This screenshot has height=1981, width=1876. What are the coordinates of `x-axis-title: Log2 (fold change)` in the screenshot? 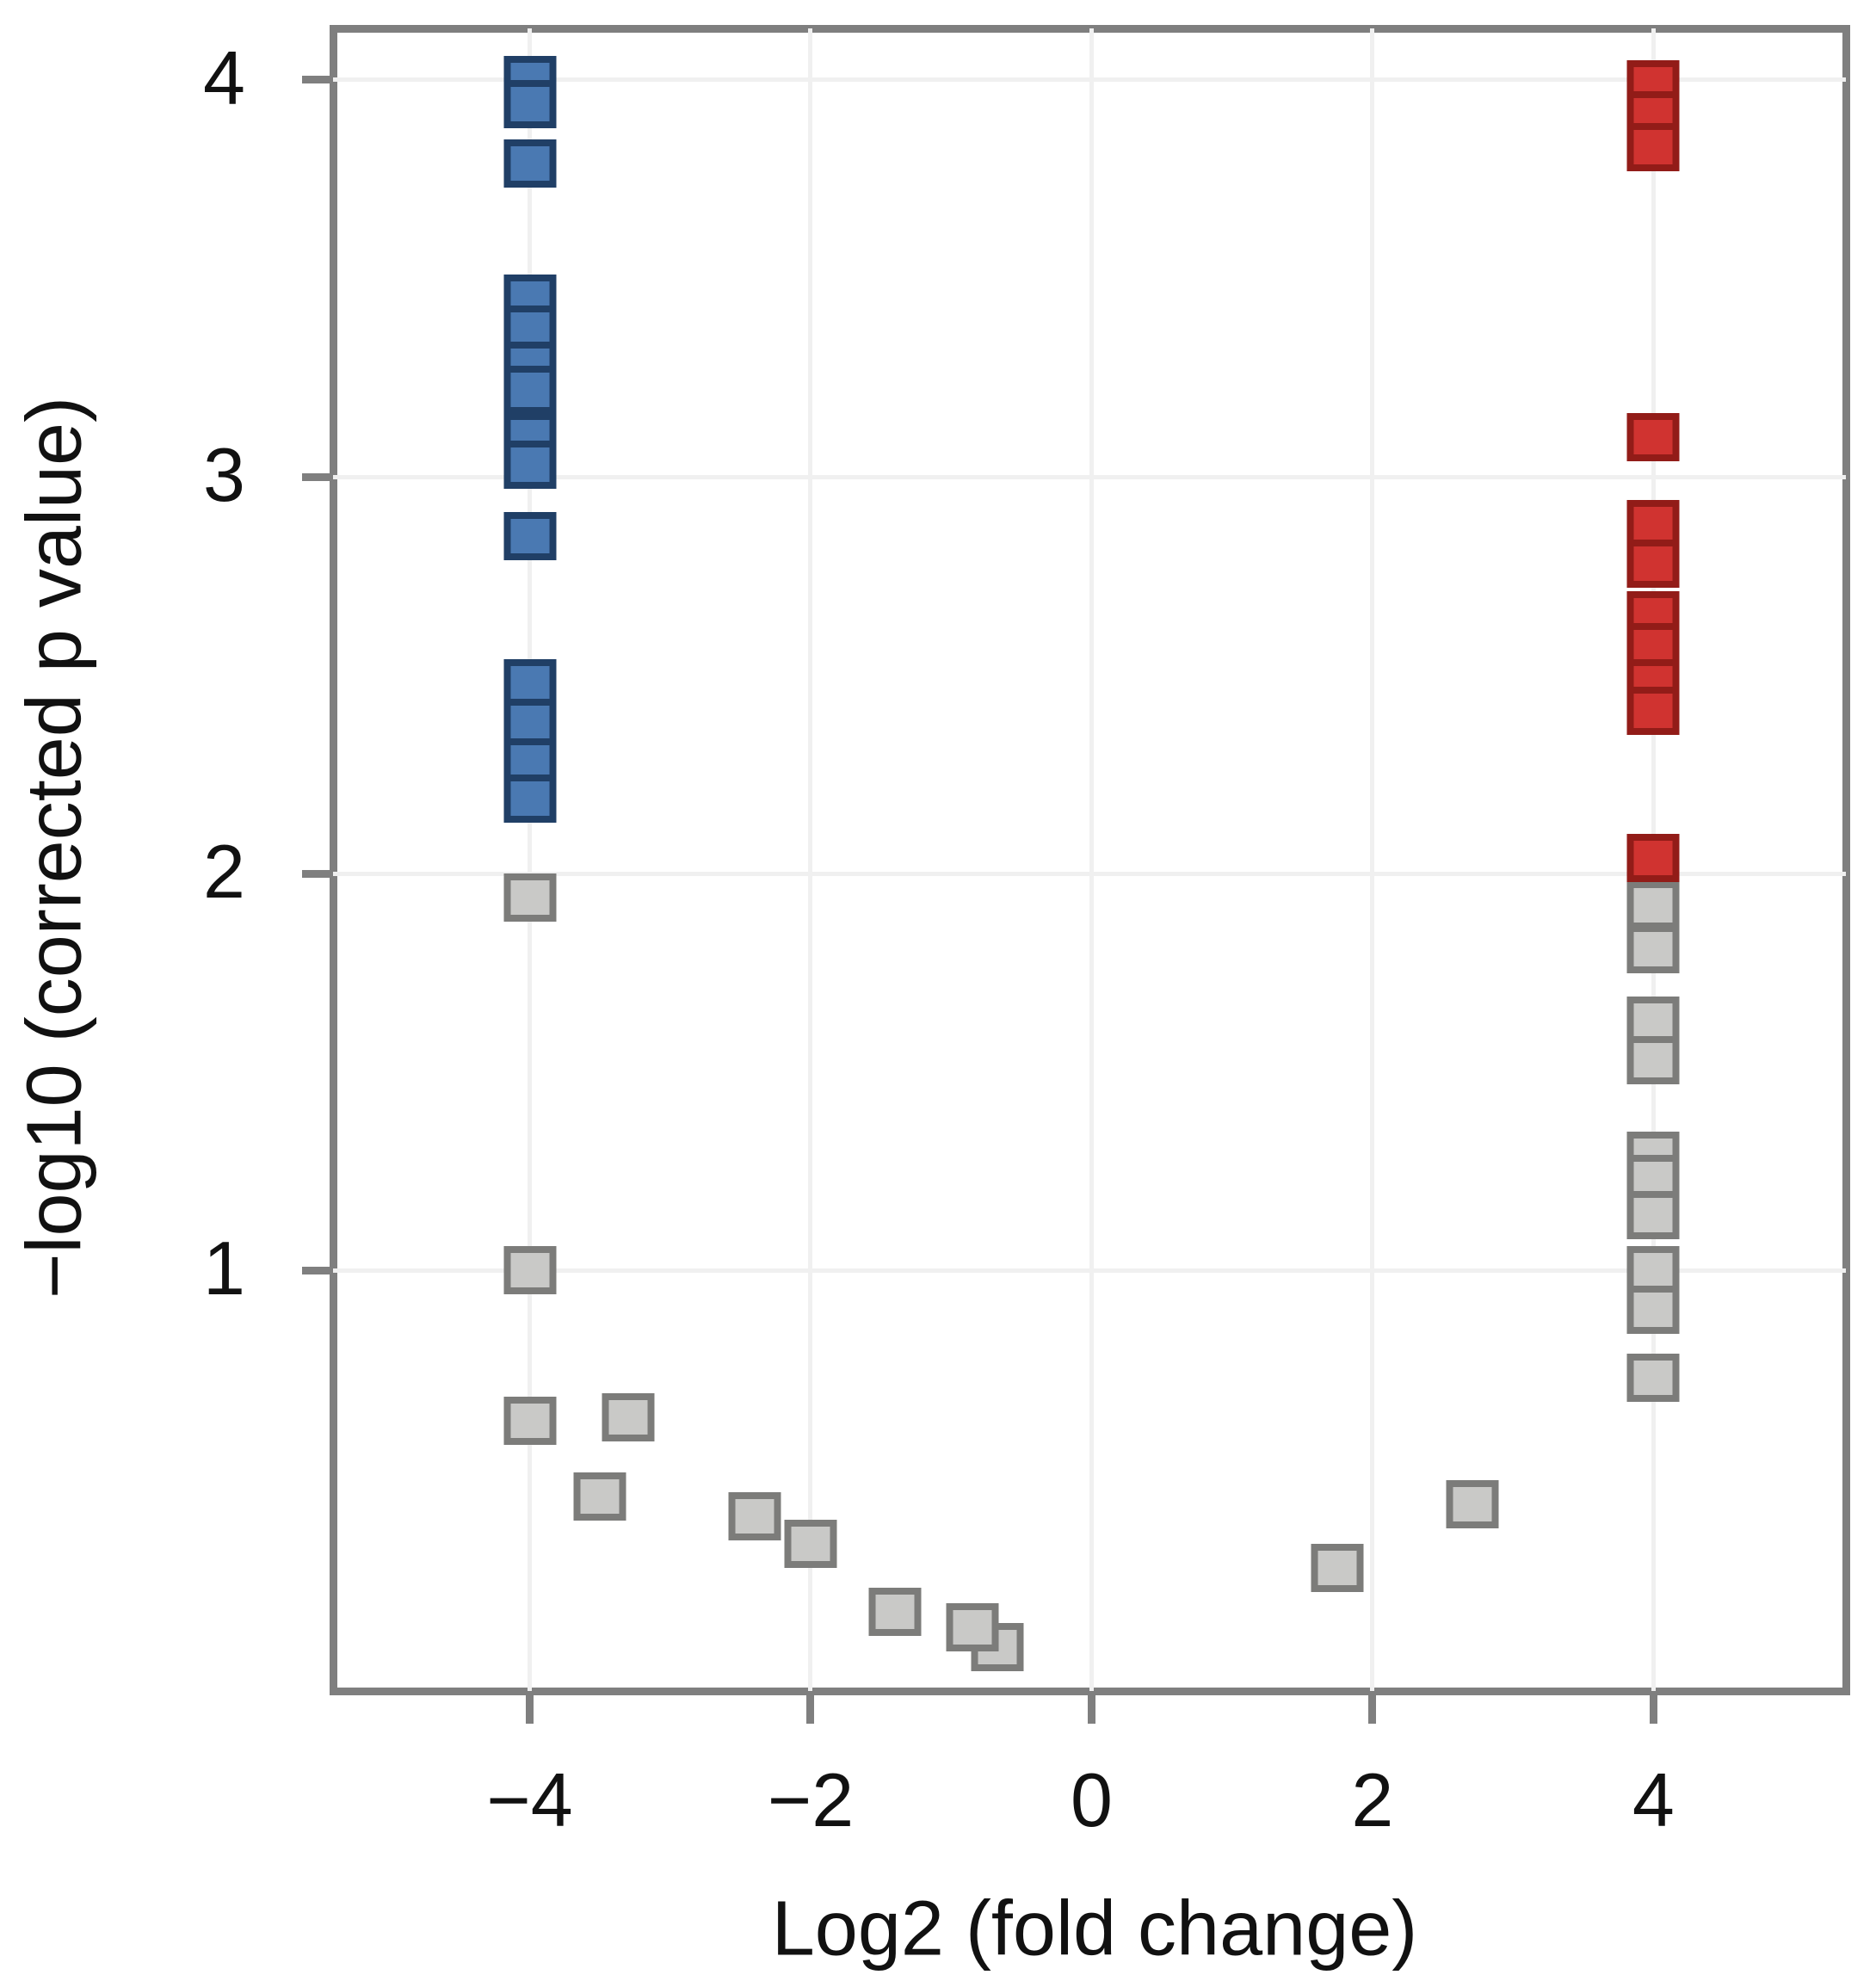 It's located at (1094, 1929).